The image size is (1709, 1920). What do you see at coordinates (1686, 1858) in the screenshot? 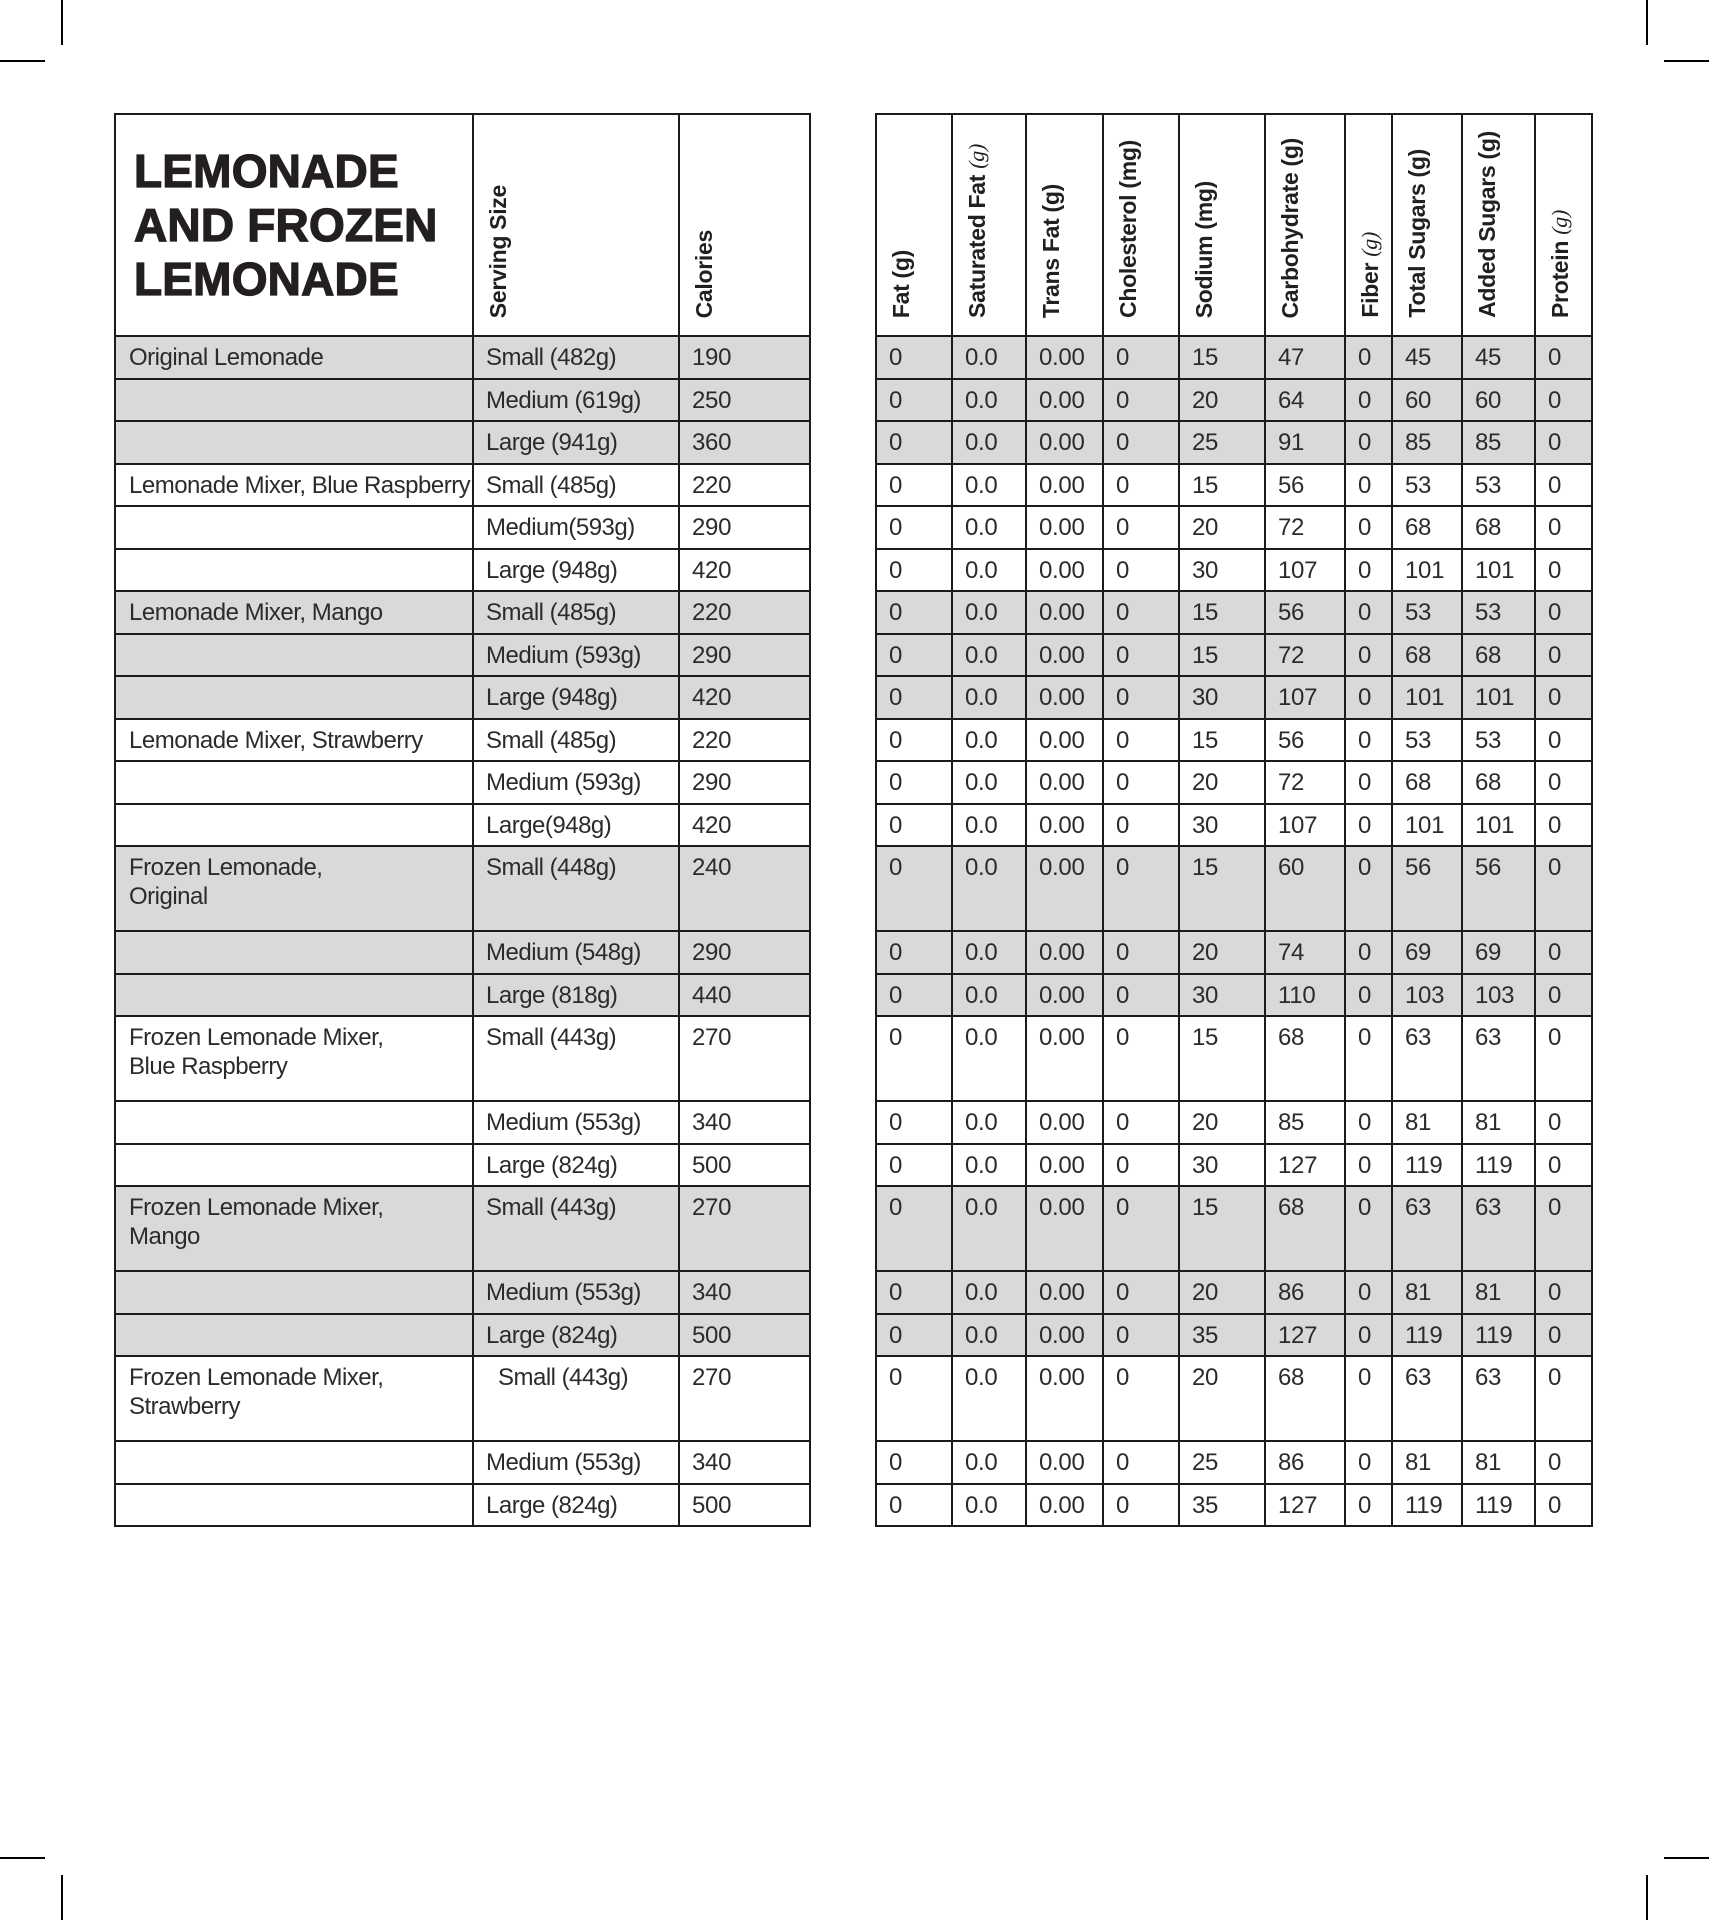
I see `crop-mark-bottom-right-horizontal` at bounding box center [1686, 1858].